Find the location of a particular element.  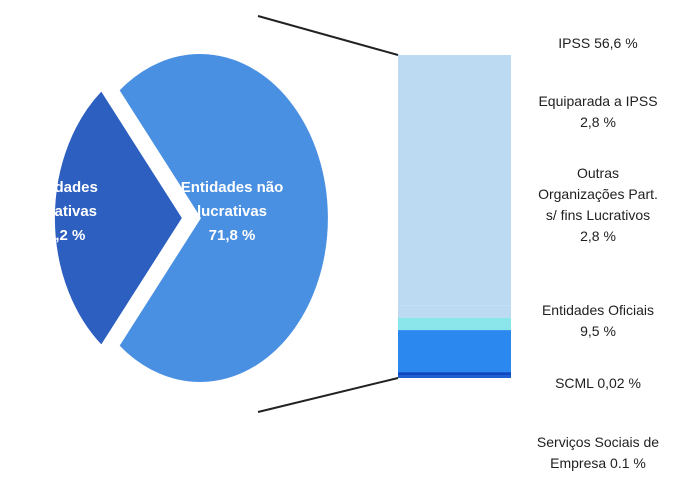

bar-label-5: Serviços Sociais de Empresa 0.1 % is located at coordinates (598, 452).